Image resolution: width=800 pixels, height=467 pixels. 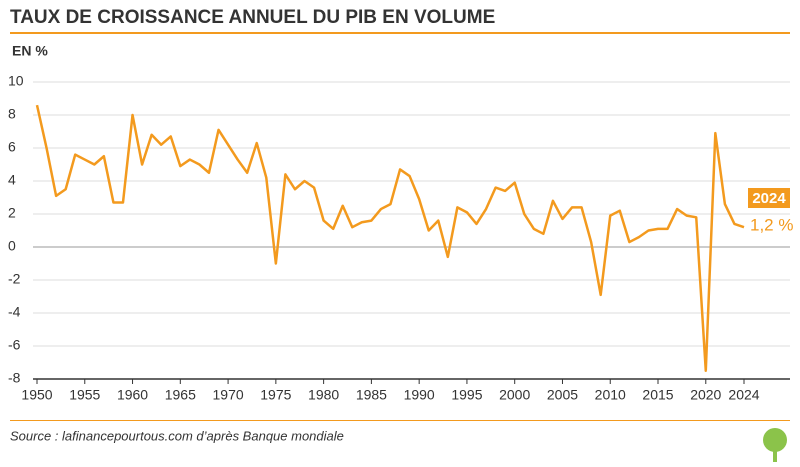 I want to click on y-tick-label: -2, so click(x=14, y=279).